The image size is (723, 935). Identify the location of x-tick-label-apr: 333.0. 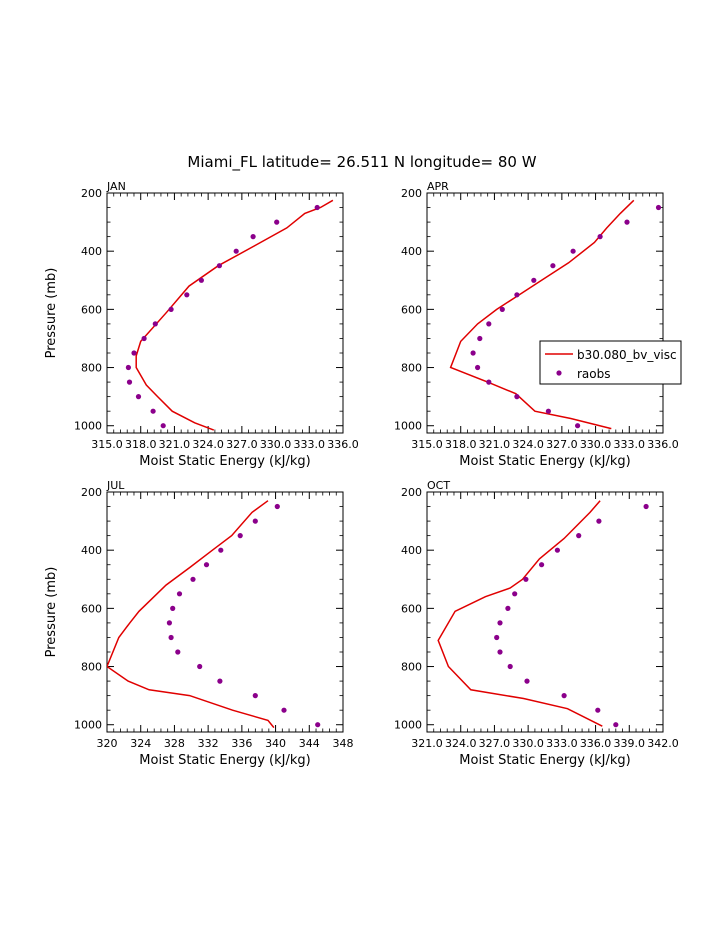
(630, 444).